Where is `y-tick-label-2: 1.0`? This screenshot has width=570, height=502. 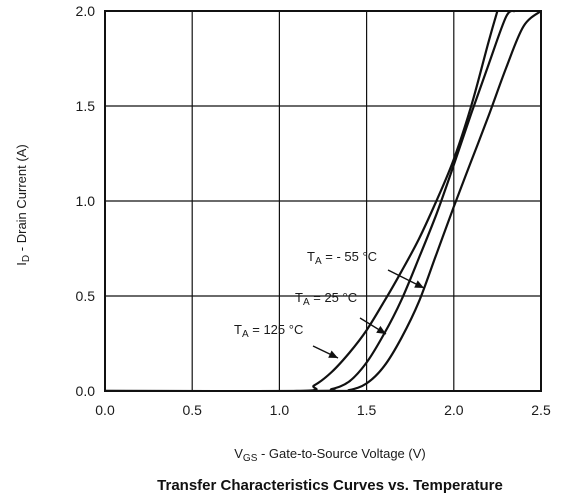
y-tick-label-2: 1.0 is located at coordinates (86, 201).